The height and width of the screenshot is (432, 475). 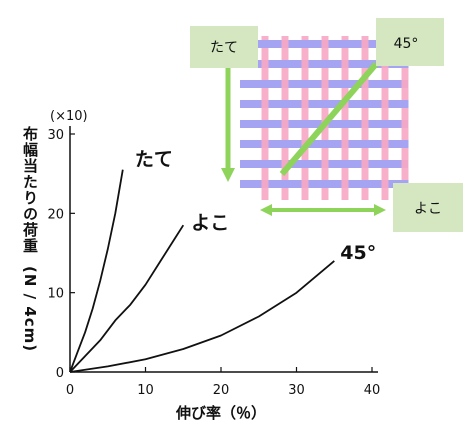 I want to click on y-tick-label: 20, so click(x=55, y=214).